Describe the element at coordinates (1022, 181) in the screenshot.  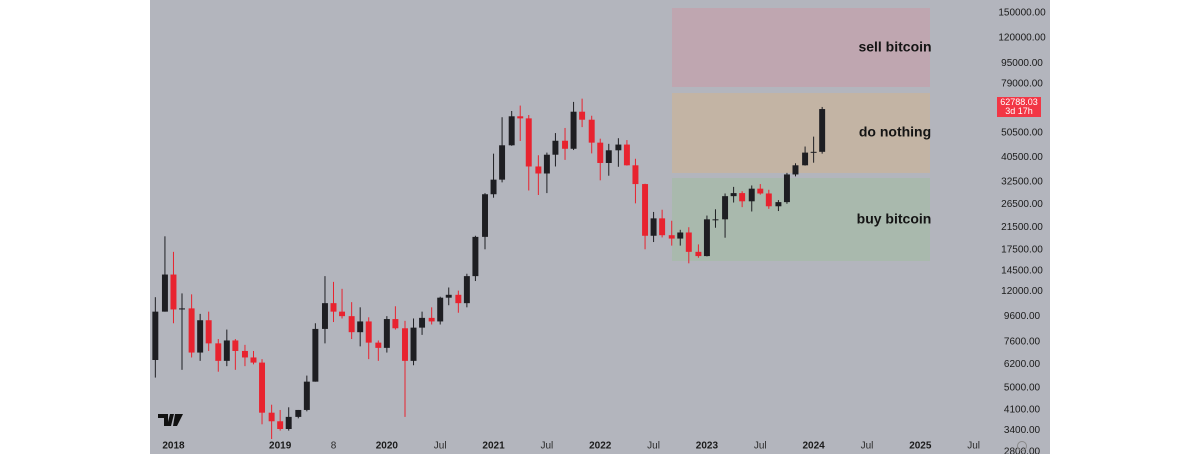
I see `y-tick-label: 32500.00` at that location.